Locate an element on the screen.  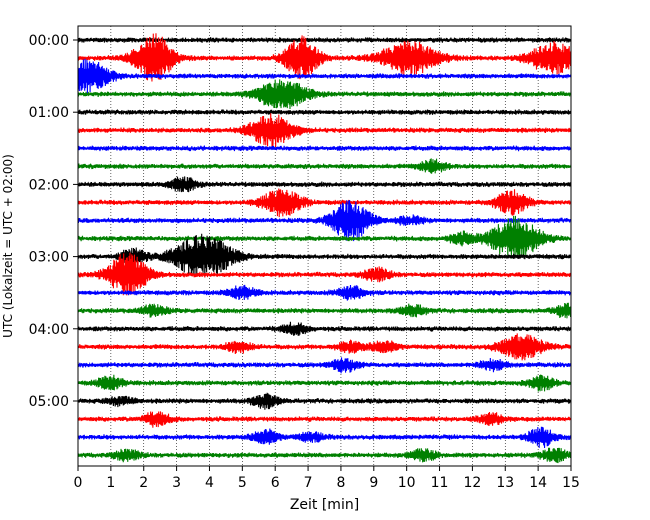
x-tick-label: 15 is located at coordinates (571, 483).